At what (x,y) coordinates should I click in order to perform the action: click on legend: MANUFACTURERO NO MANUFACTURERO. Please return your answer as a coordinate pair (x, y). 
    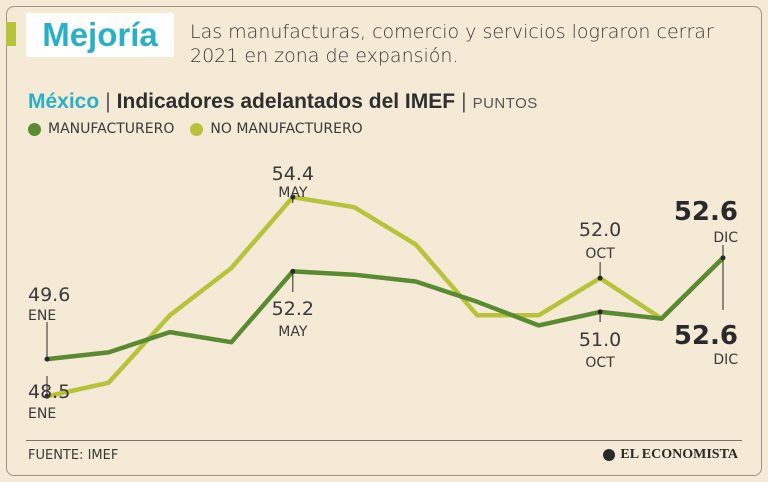
    Looking at the image, I should click on (203, 129).